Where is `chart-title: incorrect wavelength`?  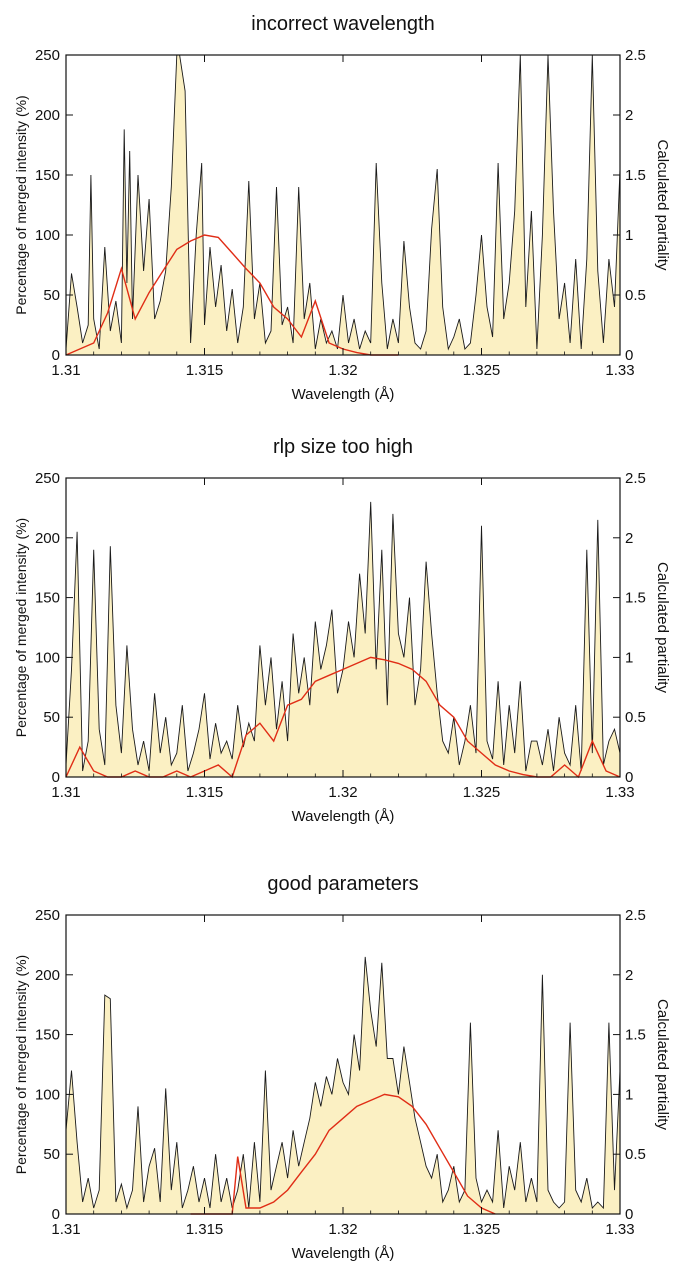
chart-title: incorrect wavelength is located at coordinates (342, 24).